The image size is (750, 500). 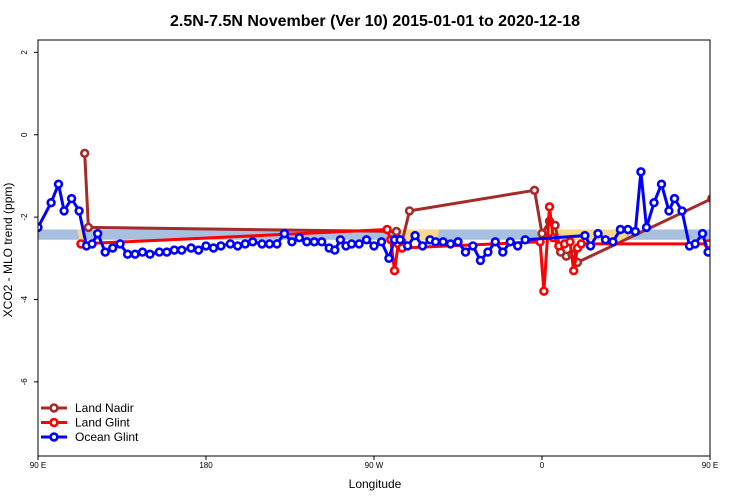 I want to click on legend-label: Ocean Glint, so click(x=107, y=437).